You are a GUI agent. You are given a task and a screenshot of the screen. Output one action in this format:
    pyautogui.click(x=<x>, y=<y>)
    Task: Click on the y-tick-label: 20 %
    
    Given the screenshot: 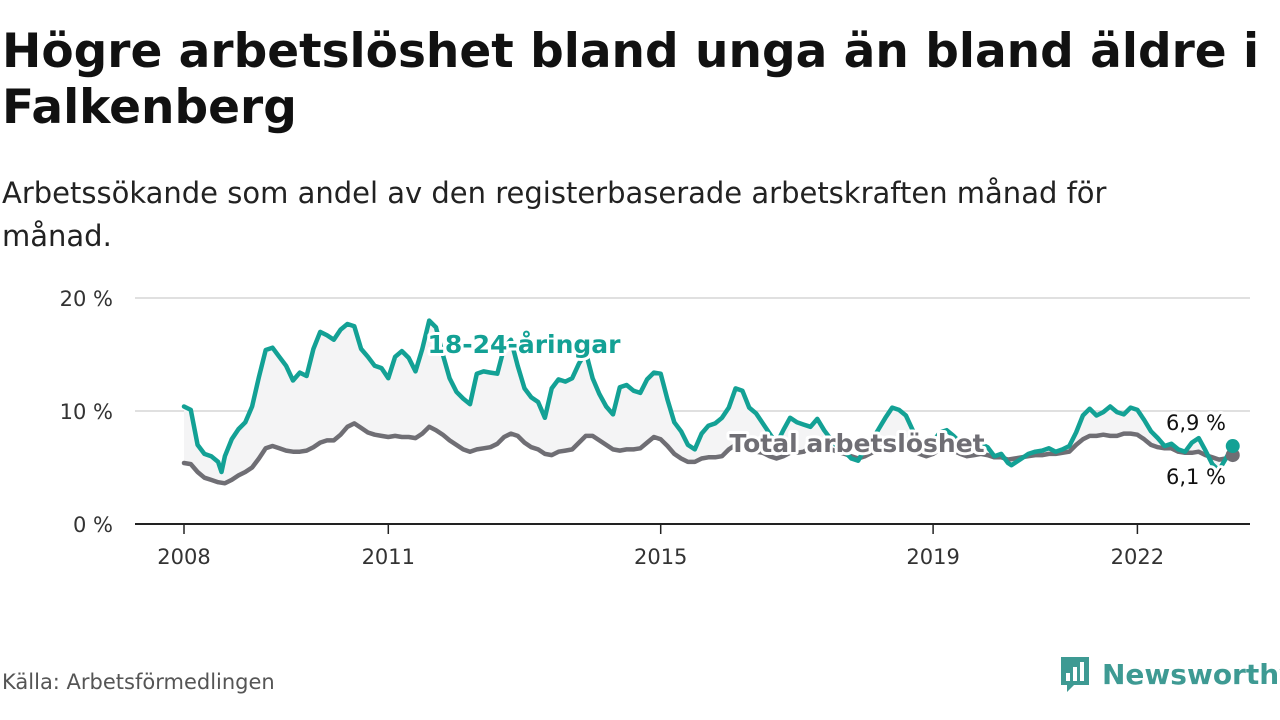 What is the action you would take?
    pyautogui.click(x=86, y=299)
    